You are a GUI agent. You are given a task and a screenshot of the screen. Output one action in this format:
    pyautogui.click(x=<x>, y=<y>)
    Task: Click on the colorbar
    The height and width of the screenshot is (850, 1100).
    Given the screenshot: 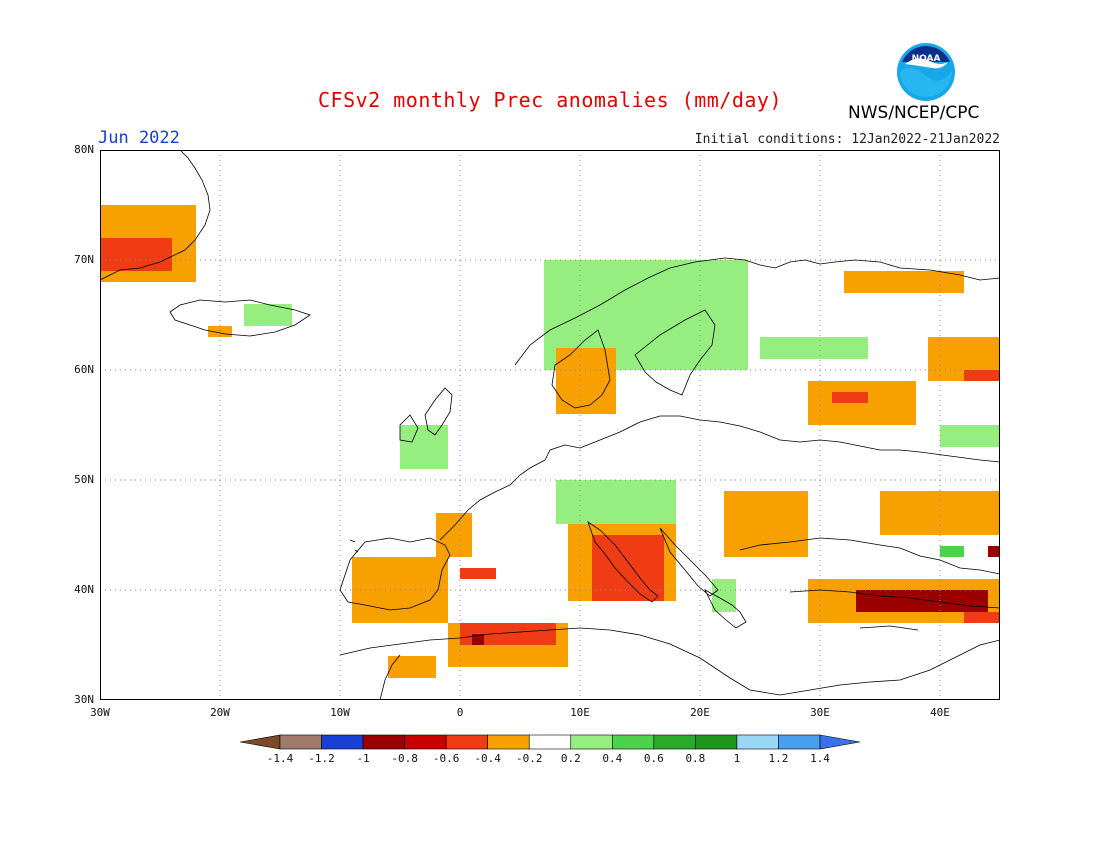 What is the action you would take?
    pyautogui.click(x=550, y=742)
    